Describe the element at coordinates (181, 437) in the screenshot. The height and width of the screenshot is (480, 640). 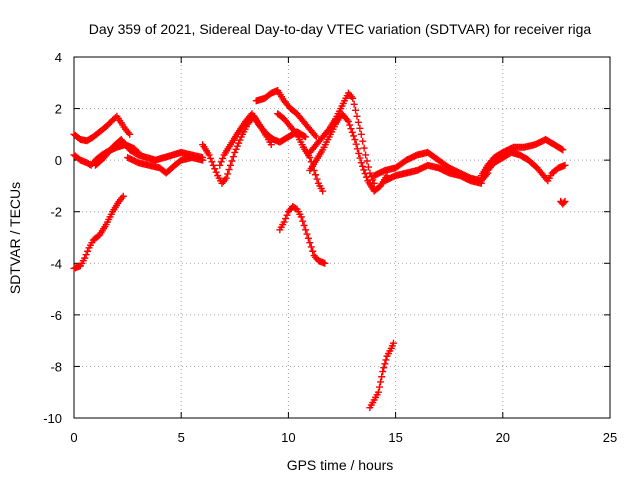
I see `x-tick-label: 5` at that location.